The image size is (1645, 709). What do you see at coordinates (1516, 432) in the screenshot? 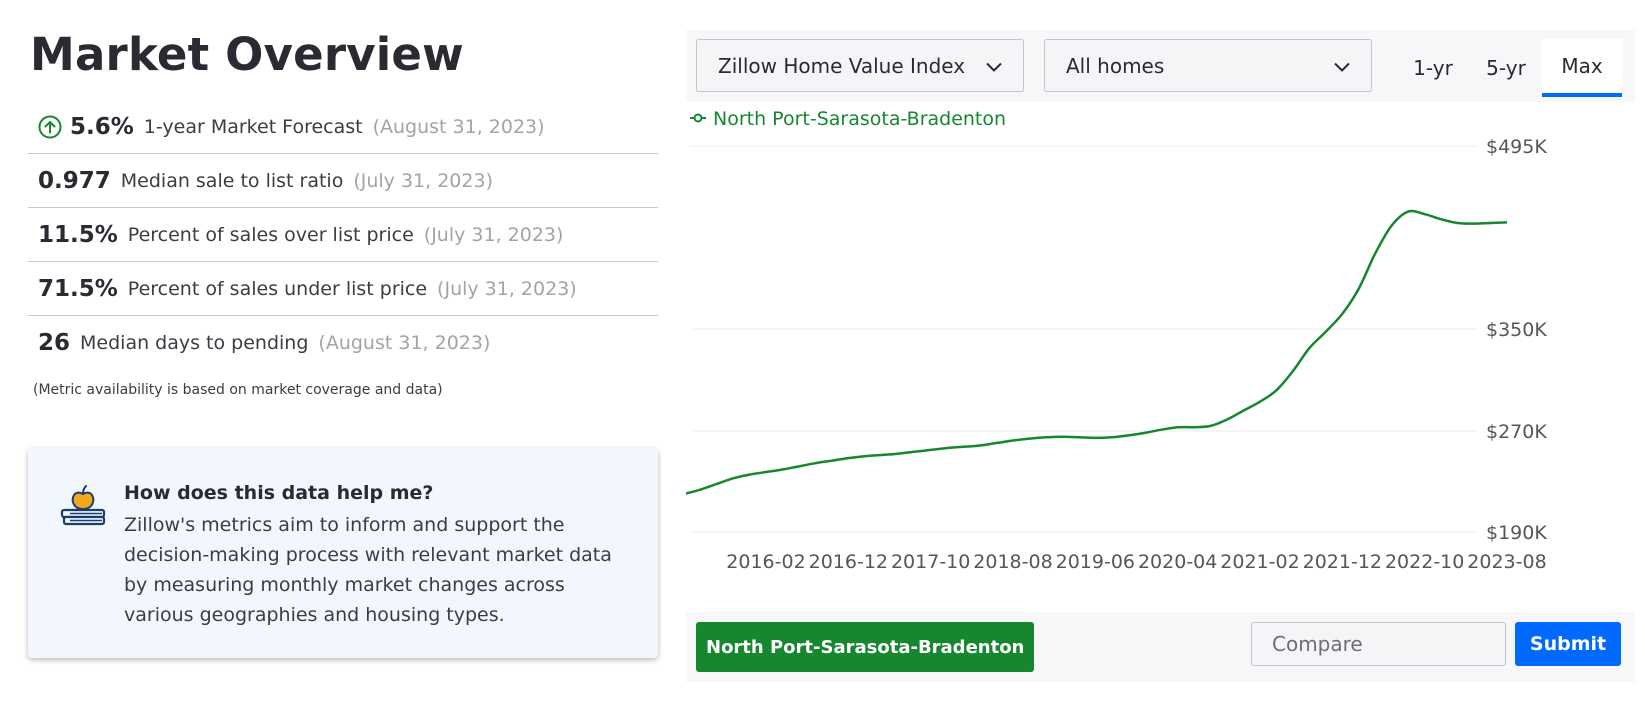
I see `y-tick-label: $270K` at bounding box center [1516, 432].